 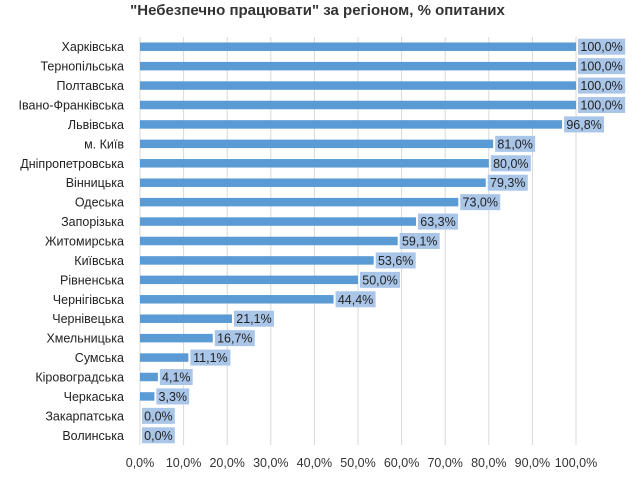 I want to click on category-label: Черкаська, so click(x=94, y=397).